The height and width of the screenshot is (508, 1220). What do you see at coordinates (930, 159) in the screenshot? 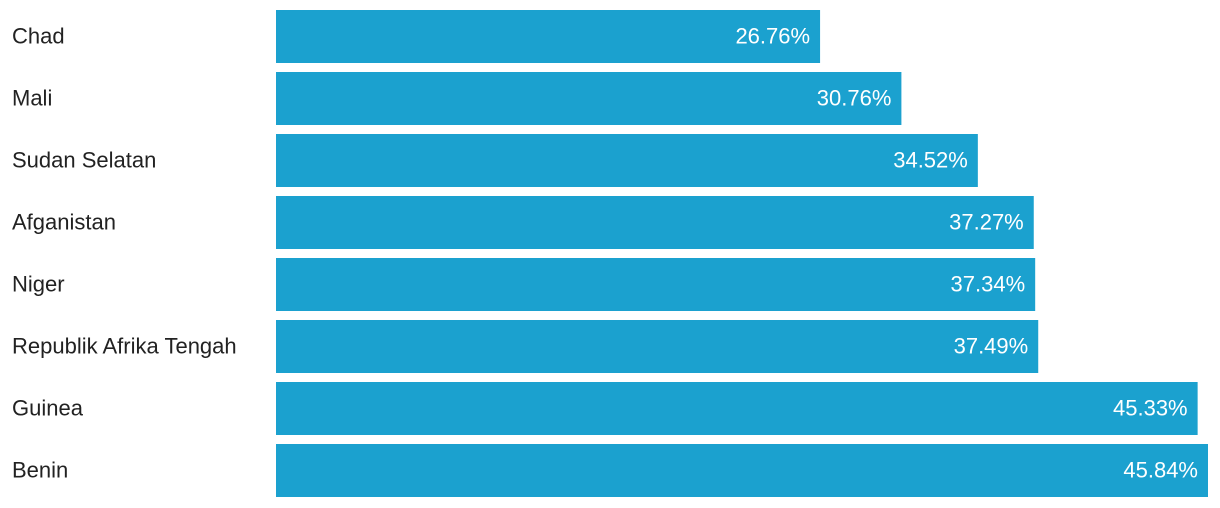
I see `value-label: 34.52%` at bounding box center [930, 159].